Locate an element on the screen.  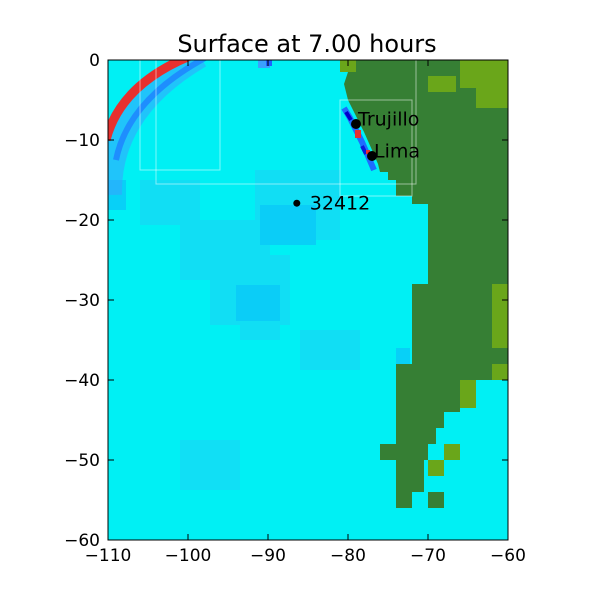
location-label-32412: 32412 is located at coordinates (340, 204).